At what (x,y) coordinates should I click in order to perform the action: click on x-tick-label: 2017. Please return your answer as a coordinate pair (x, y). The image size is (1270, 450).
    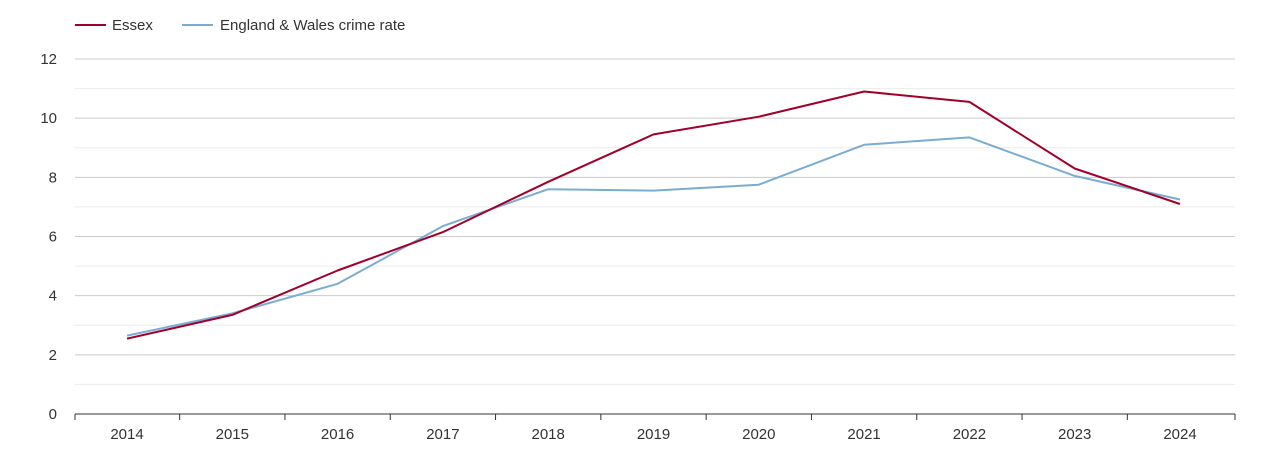
    Looking at the image, I should click on (442, 434).